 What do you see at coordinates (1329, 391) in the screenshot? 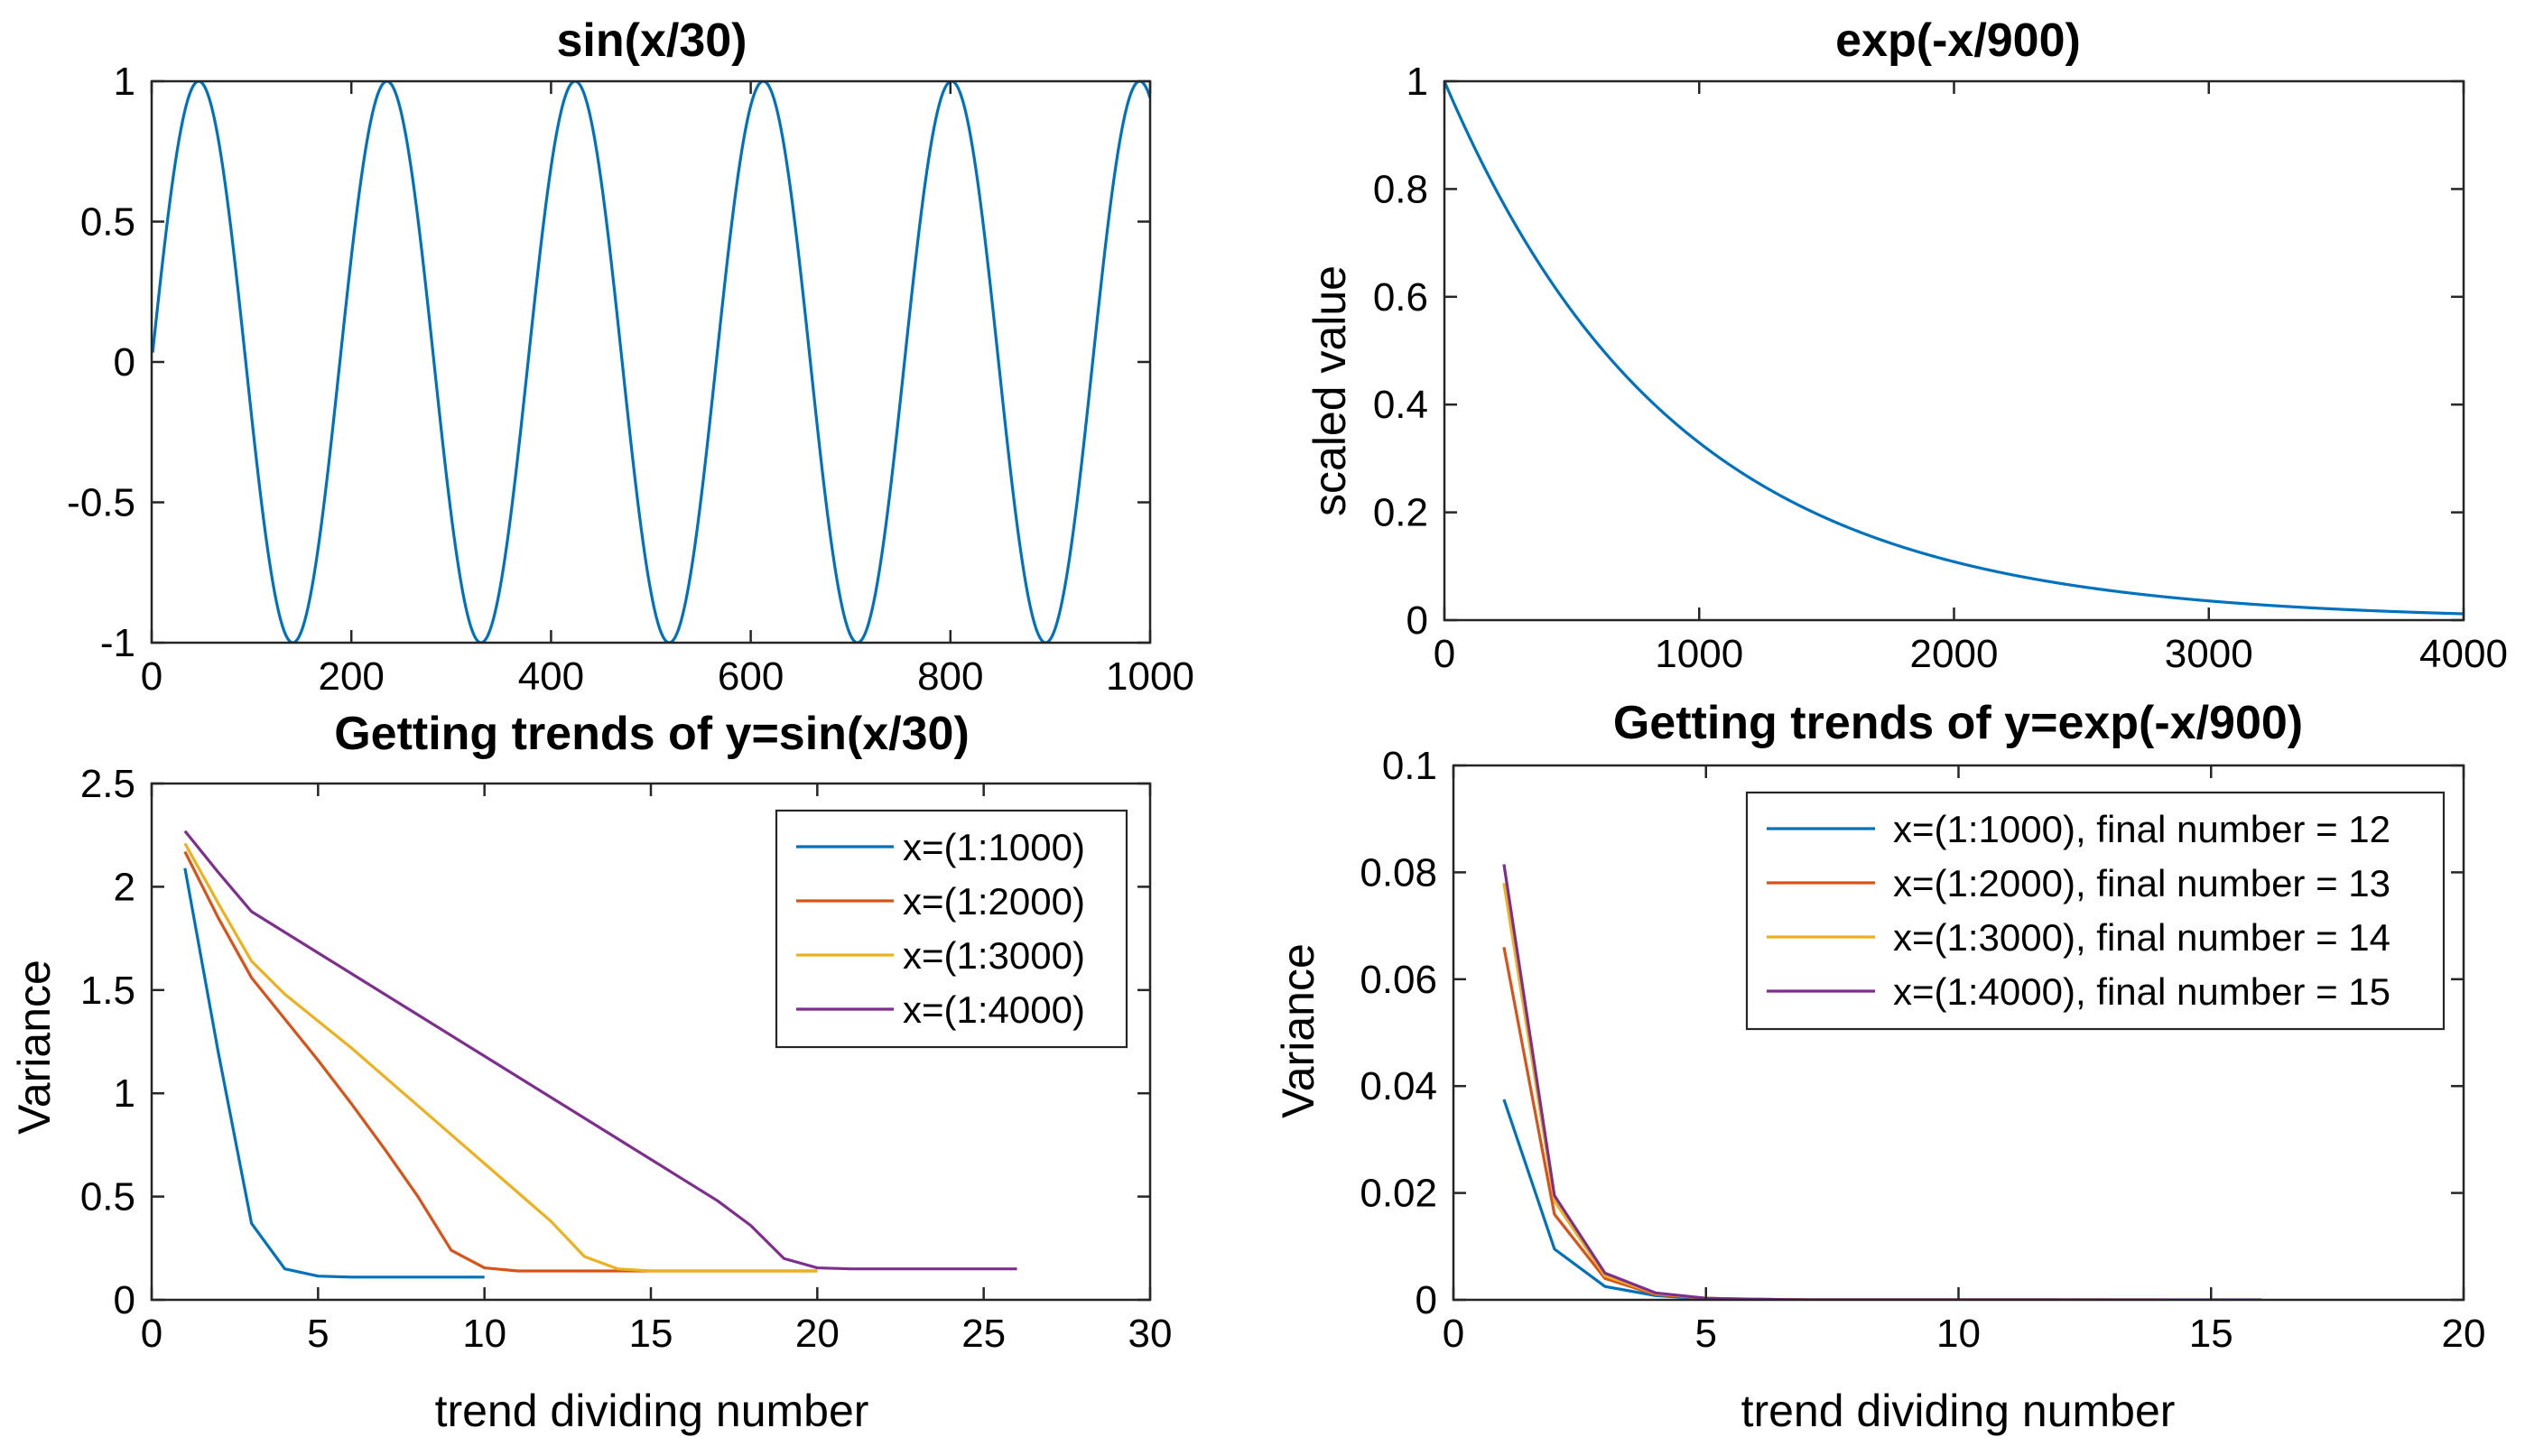
I see `exp-plot-ylabel: scaled value` at bounding box center [1329, 391].